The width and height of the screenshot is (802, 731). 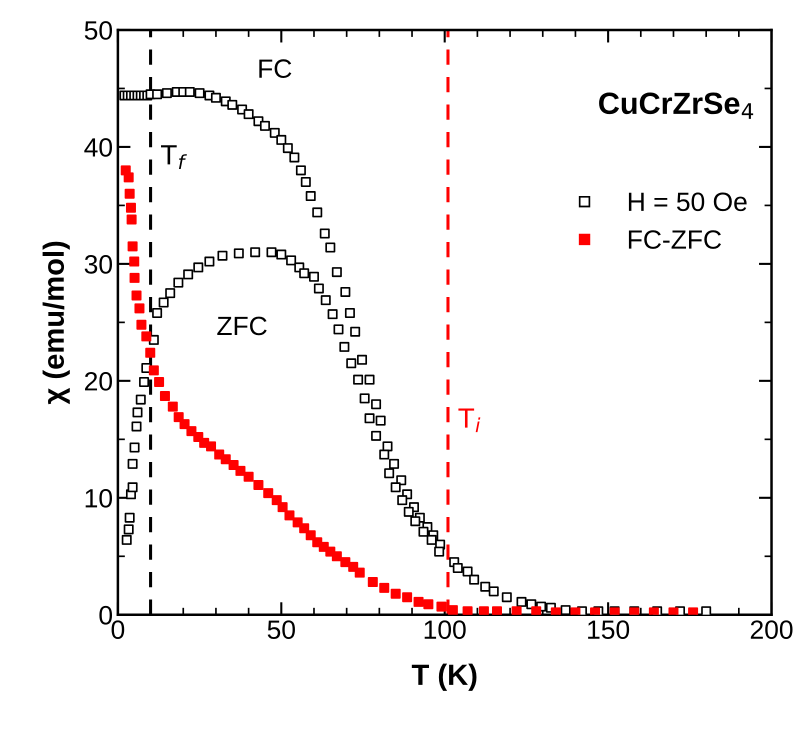 I want to click on ref-line-label: T$_{i}$, so click(x=469, y=420).